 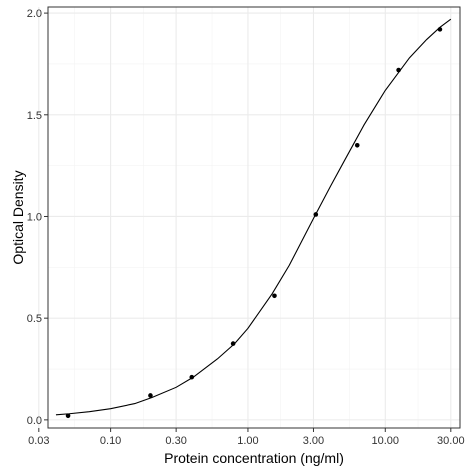 I want to click on y-tick-label: 1.0, so click(x=34, y=217).